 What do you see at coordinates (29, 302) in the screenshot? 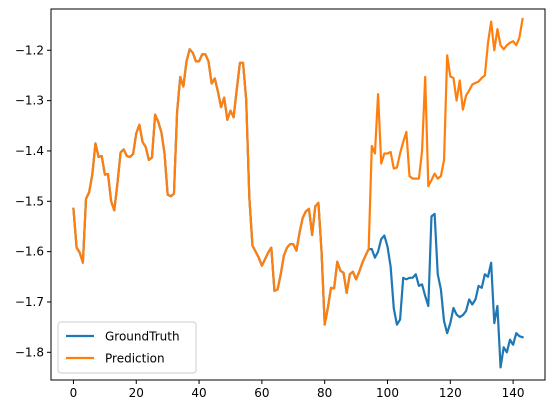
I see `y-tick-label: −1.7` at bounding box center [29, 302].